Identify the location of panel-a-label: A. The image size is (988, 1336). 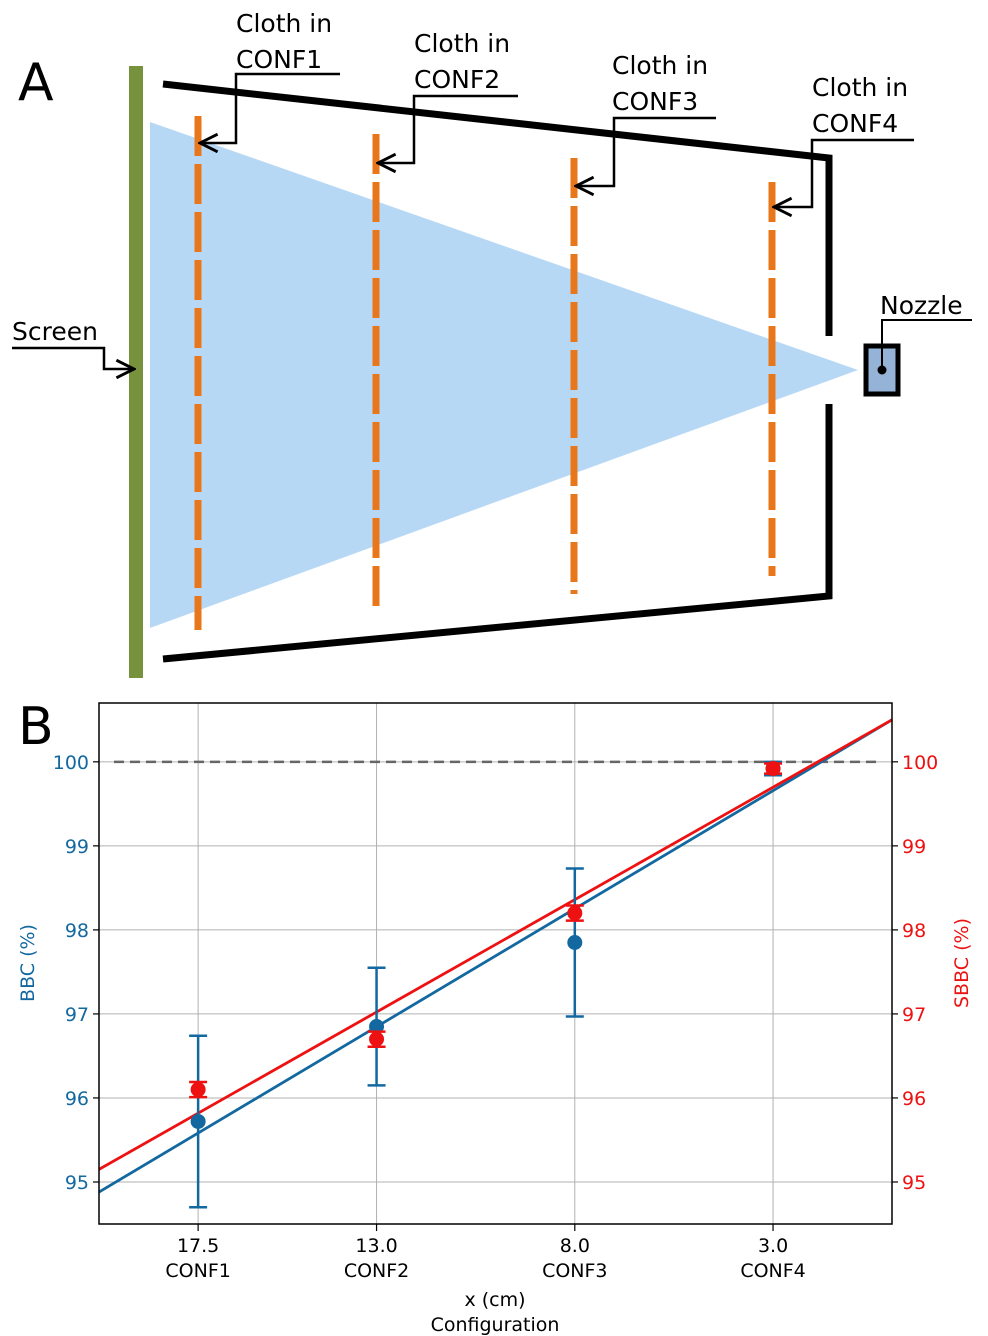
(36, 83).